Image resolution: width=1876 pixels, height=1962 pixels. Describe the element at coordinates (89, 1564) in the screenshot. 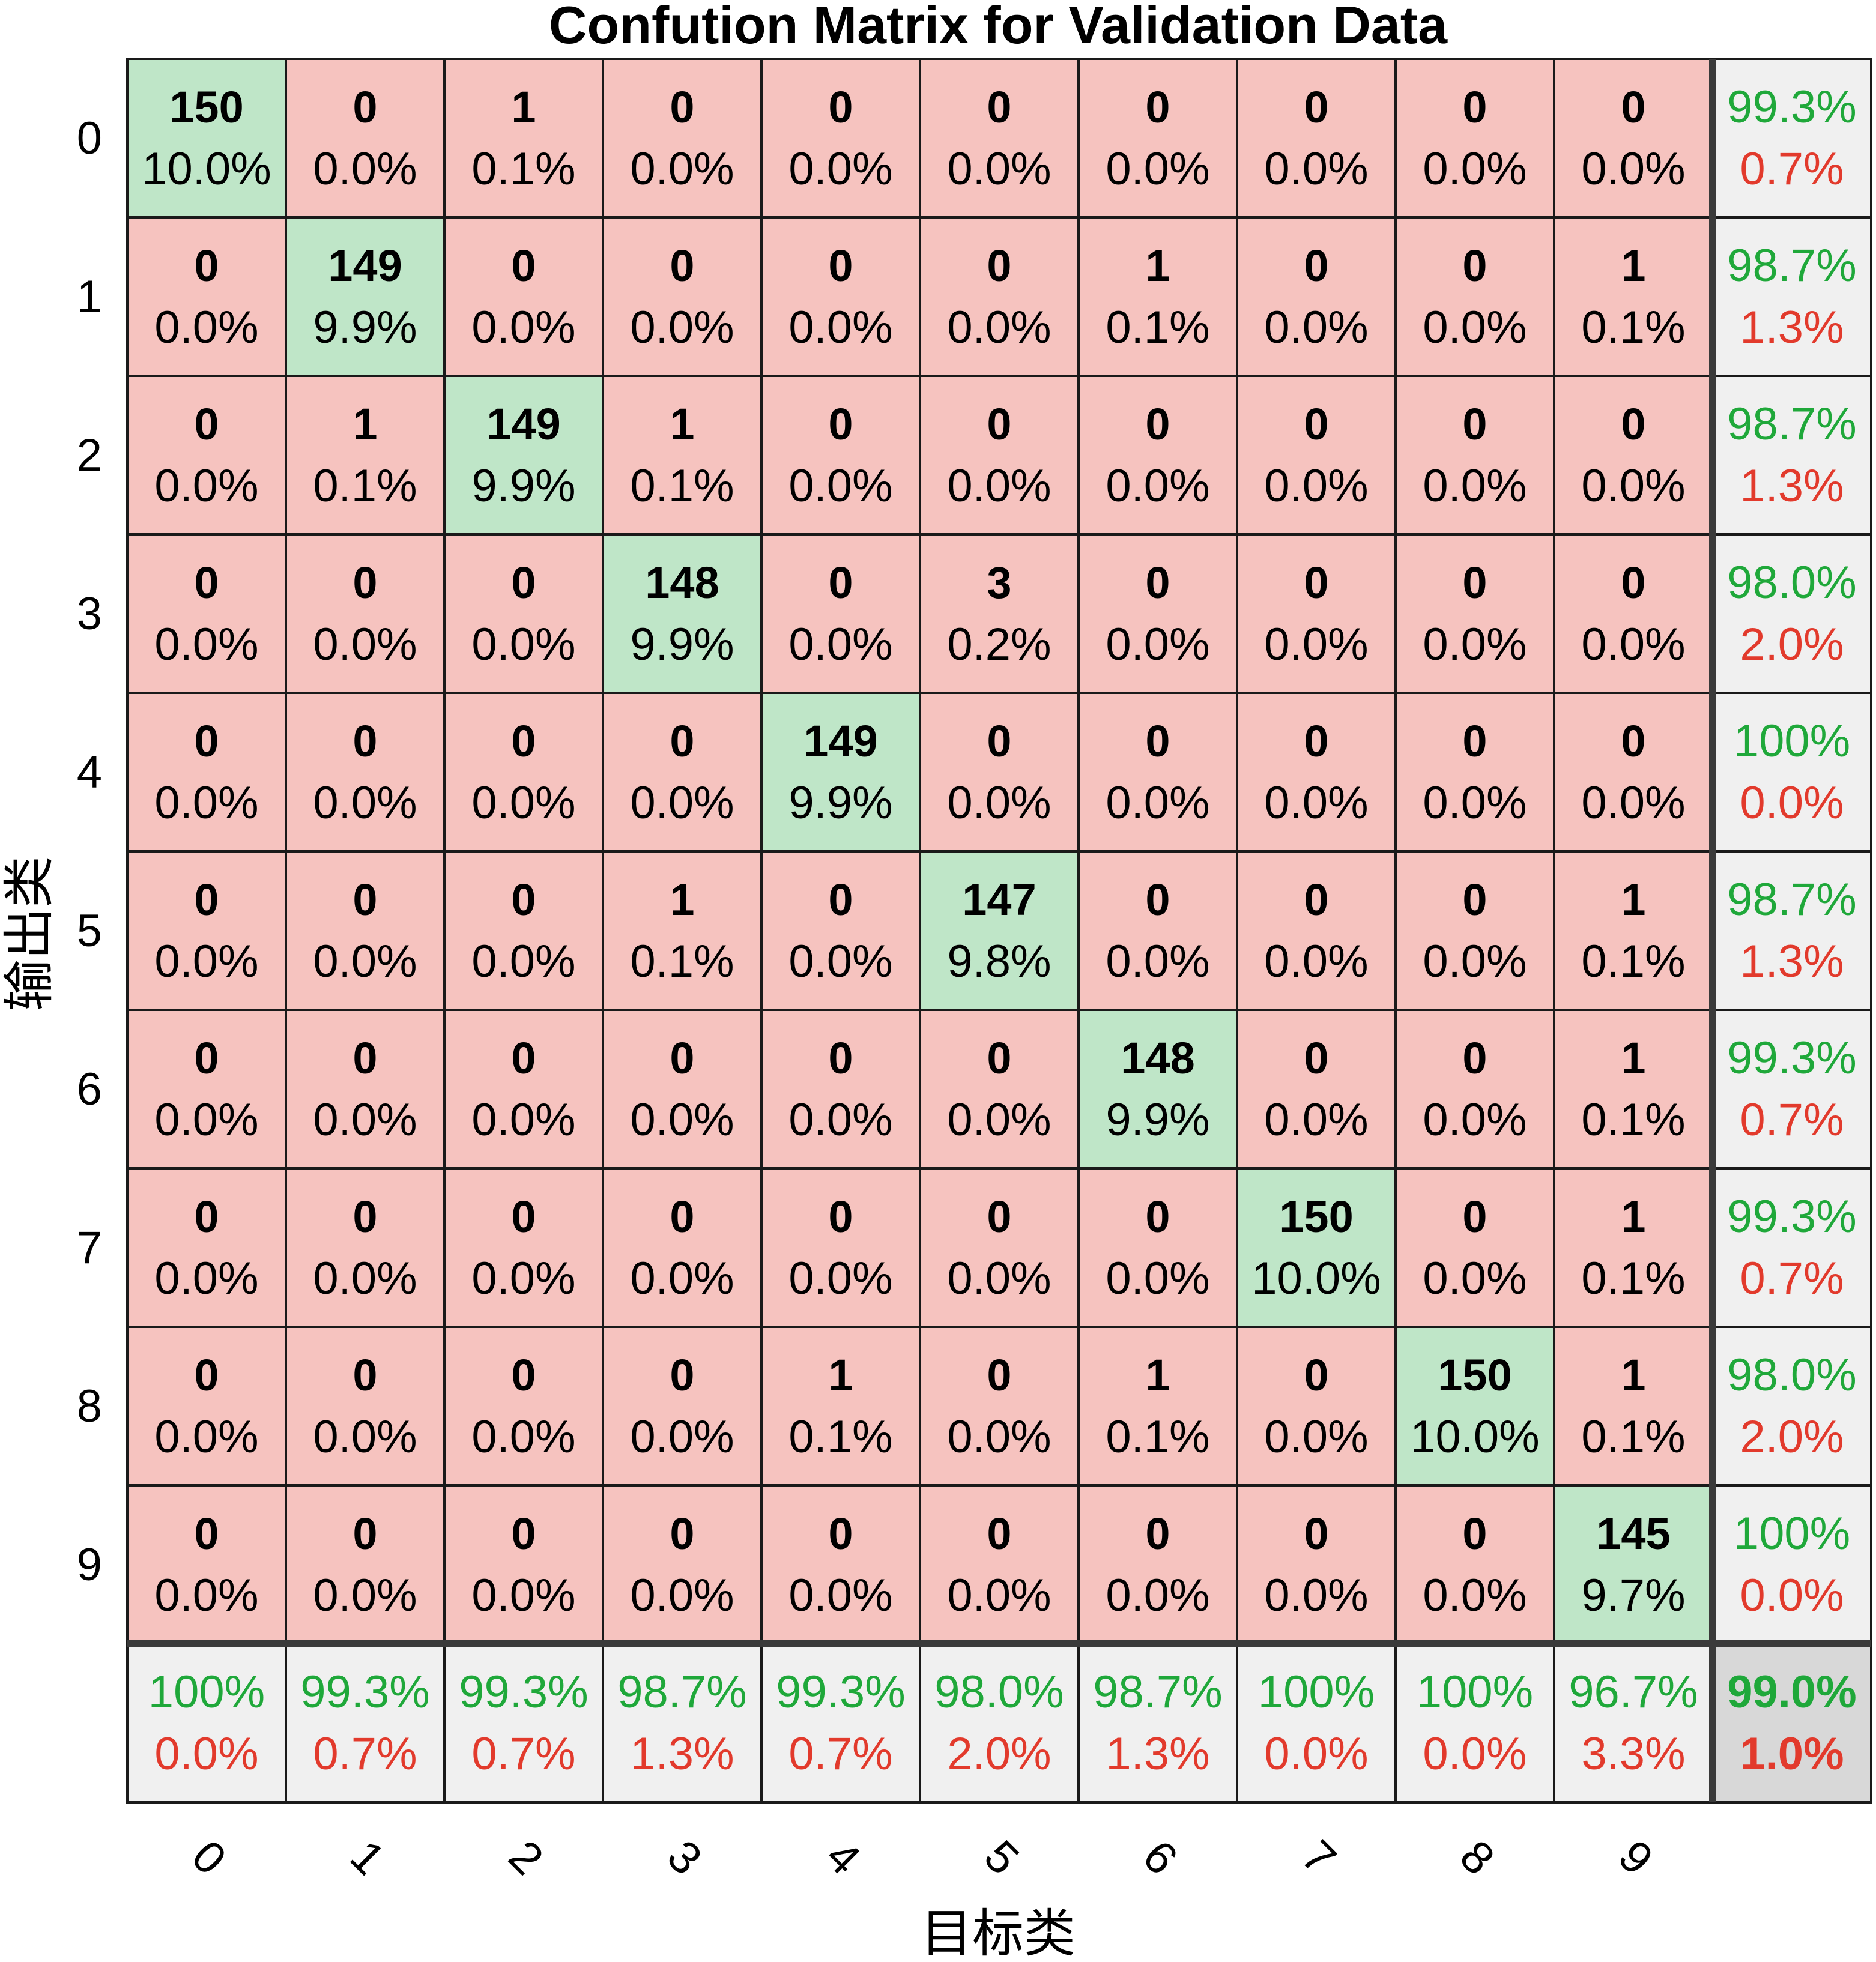

I see `y-tick-label: 9` at that location.